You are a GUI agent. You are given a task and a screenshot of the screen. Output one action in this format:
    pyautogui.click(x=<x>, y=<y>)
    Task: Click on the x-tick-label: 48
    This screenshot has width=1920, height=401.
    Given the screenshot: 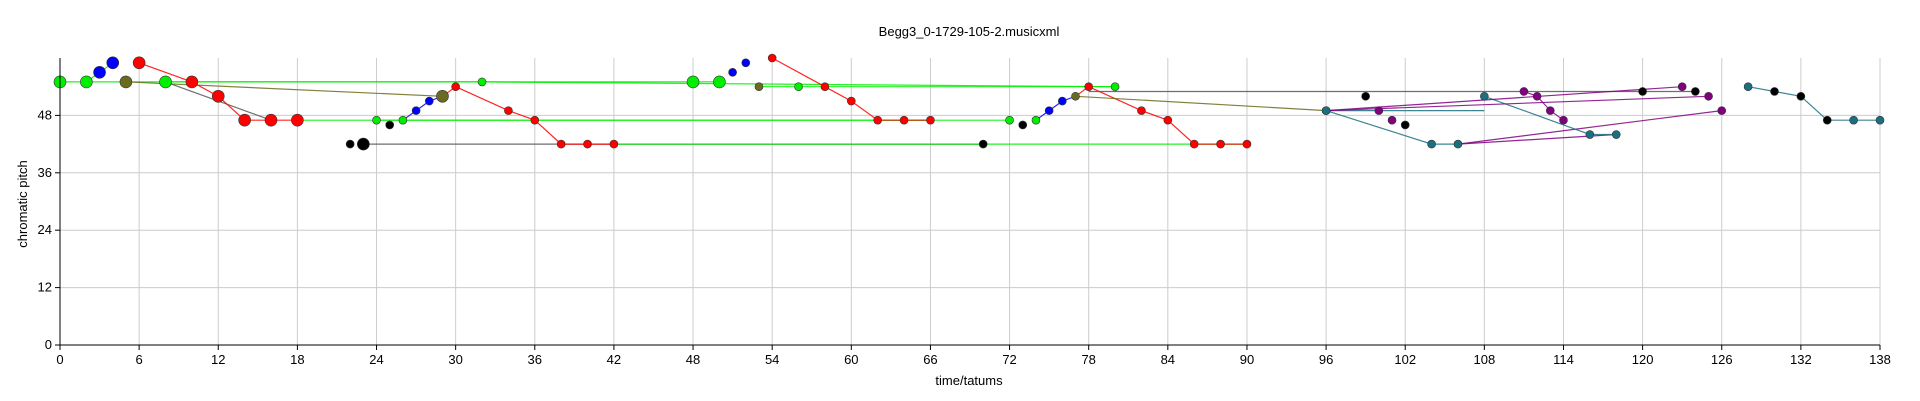 What is the action you would take?
    pyautogui.click(x=693, y=359)
    